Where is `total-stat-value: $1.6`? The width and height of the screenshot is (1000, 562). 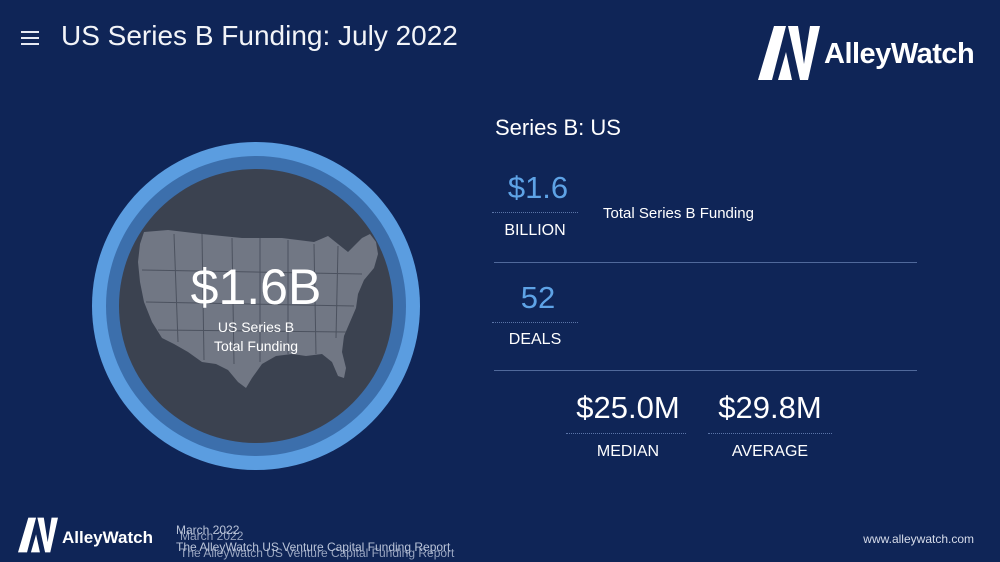 total-stat-value: $1.6 is located at coordinates (538, 187).